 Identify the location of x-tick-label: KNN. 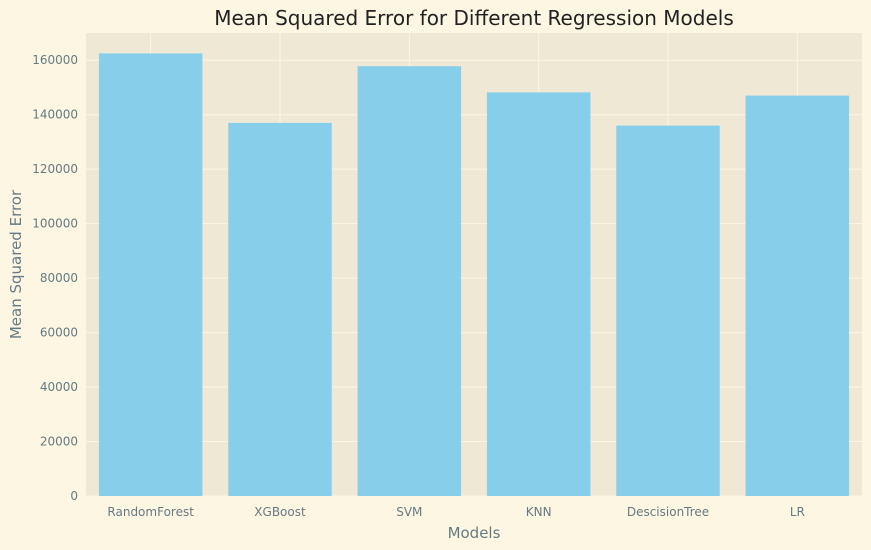
(539, 512).